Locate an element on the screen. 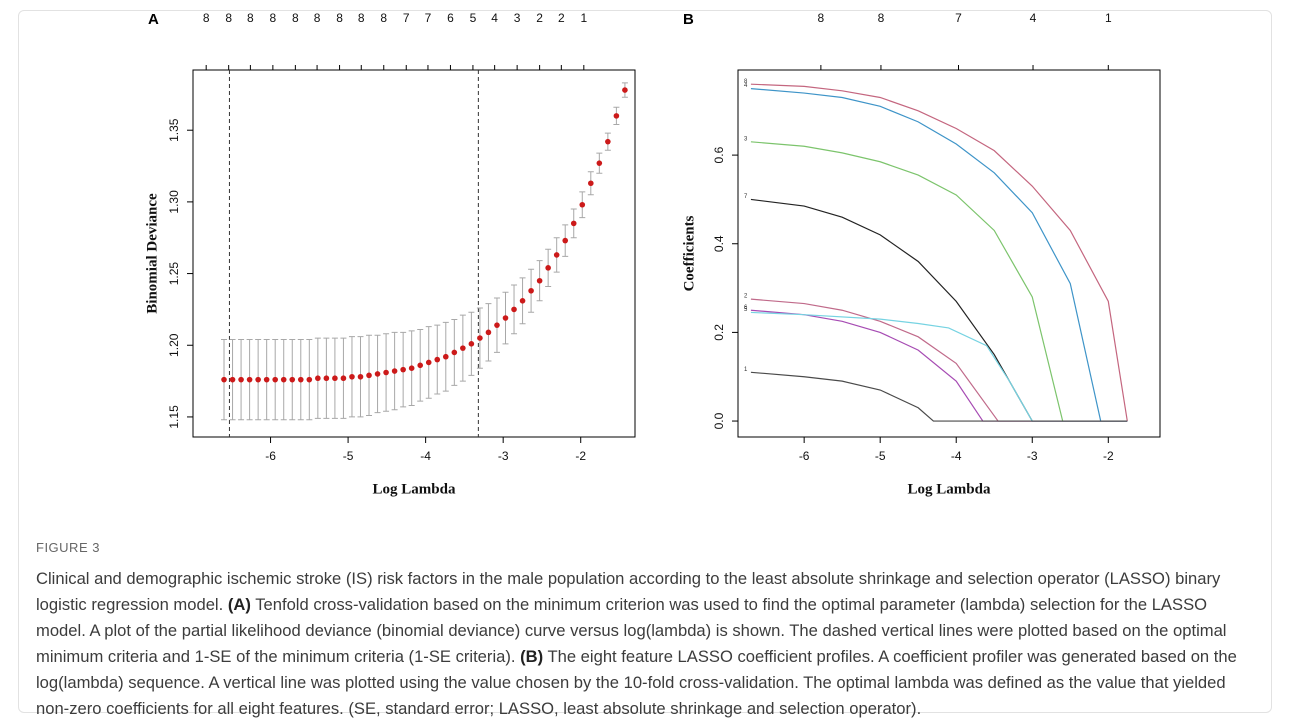 The image size is (1290, 727). caption-segment: (A) is located at coordinates (239, 604).